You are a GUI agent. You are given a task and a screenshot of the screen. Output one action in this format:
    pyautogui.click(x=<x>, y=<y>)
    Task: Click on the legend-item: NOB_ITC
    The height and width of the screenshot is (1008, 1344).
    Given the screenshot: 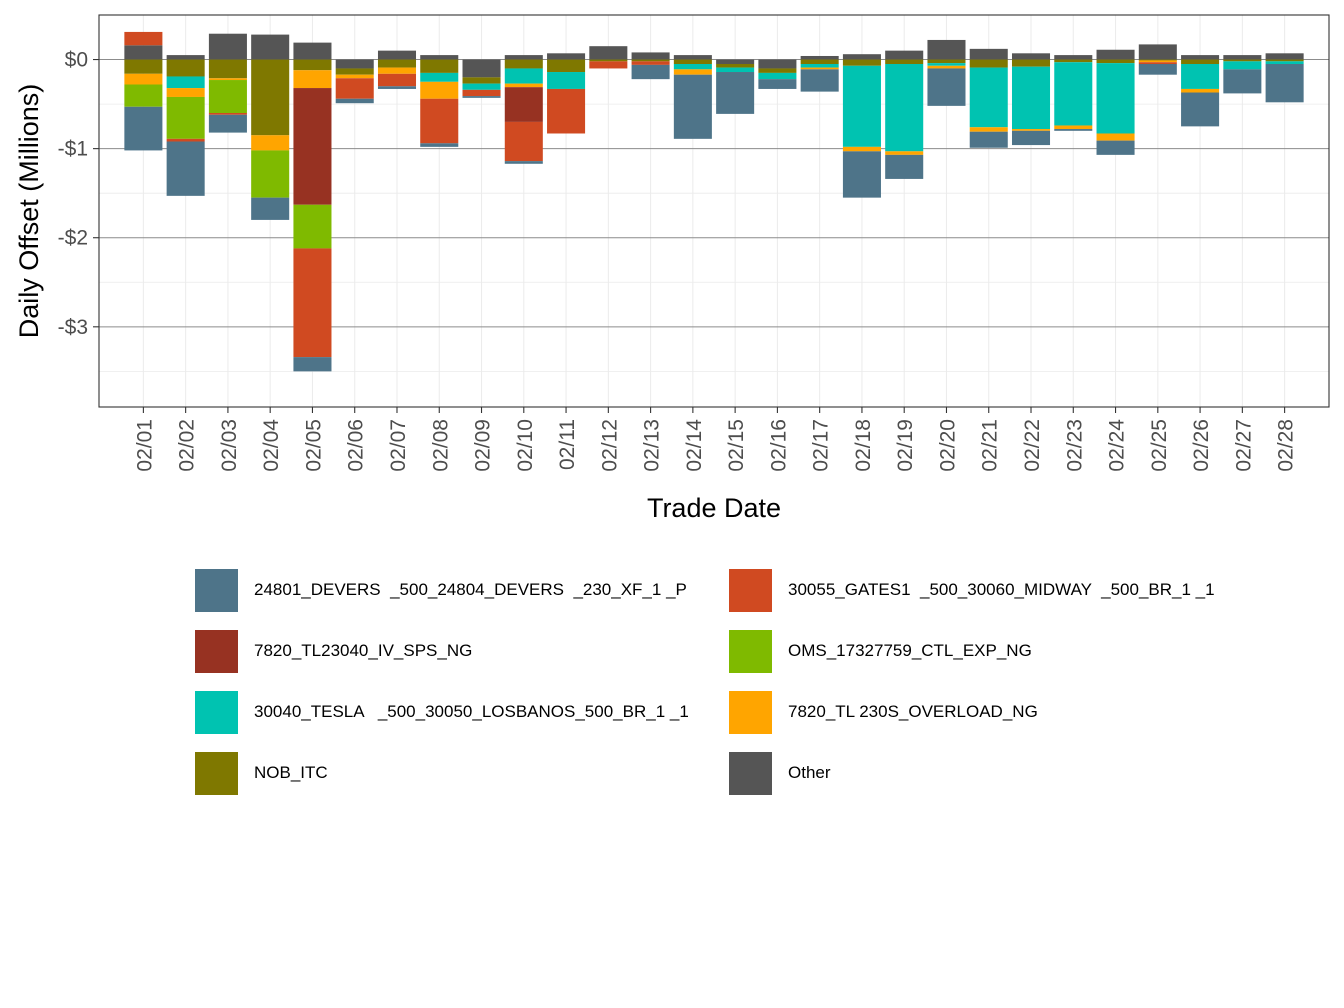 What is the action you would take?
    pyautogui.click(x=261, y=773)
    